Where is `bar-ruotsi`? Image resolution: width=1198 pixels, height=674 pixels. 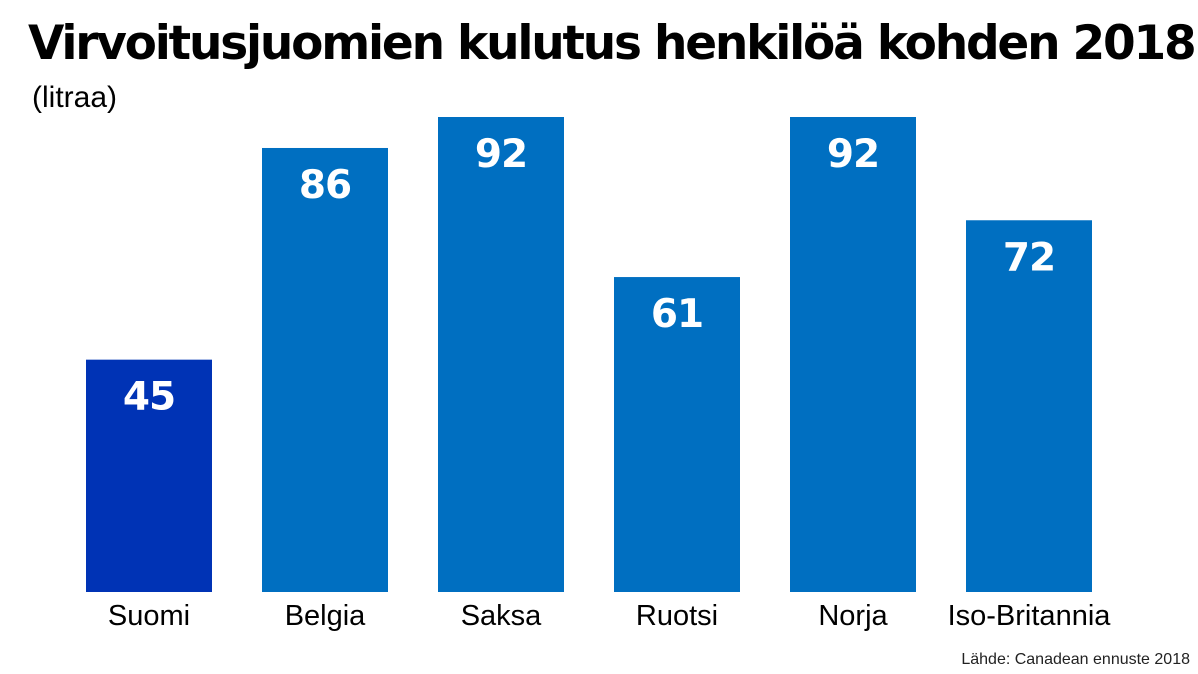 bar-ruotsi is located at coordinates (677, 434).